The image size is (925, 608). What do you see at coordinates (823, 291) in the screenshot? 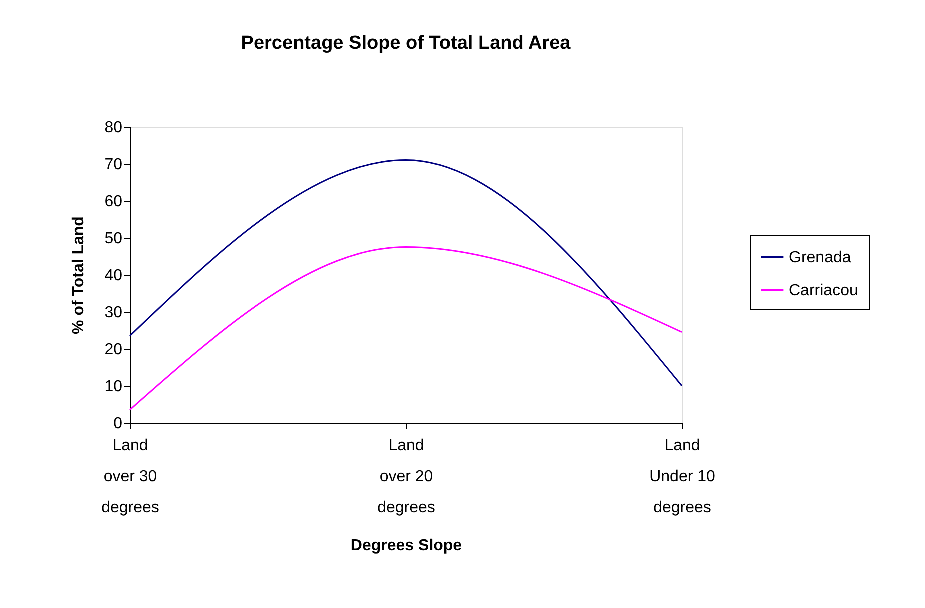
I see `legend-label: Carriacou` at bounding box center [823, 291].